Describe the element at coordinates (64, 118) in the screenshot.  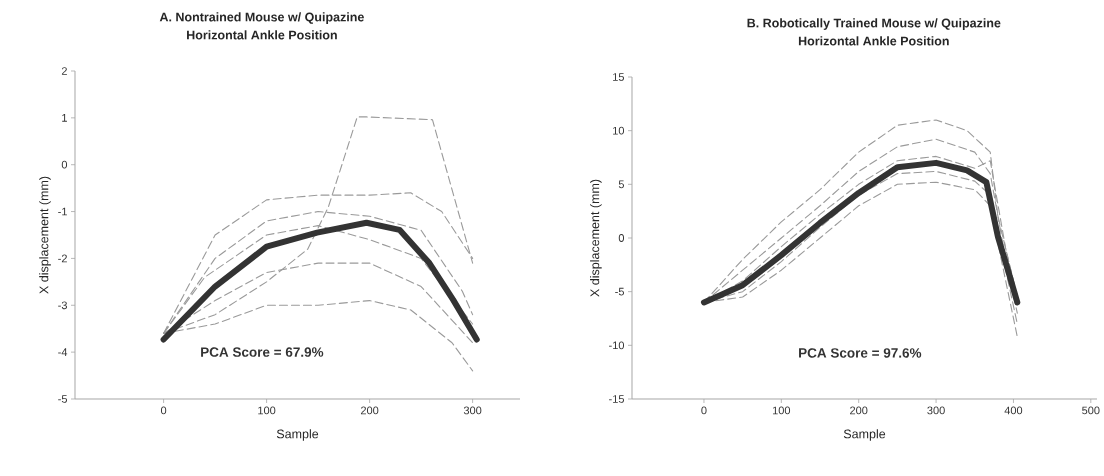
I see `y-tick-label: 1` at that location.